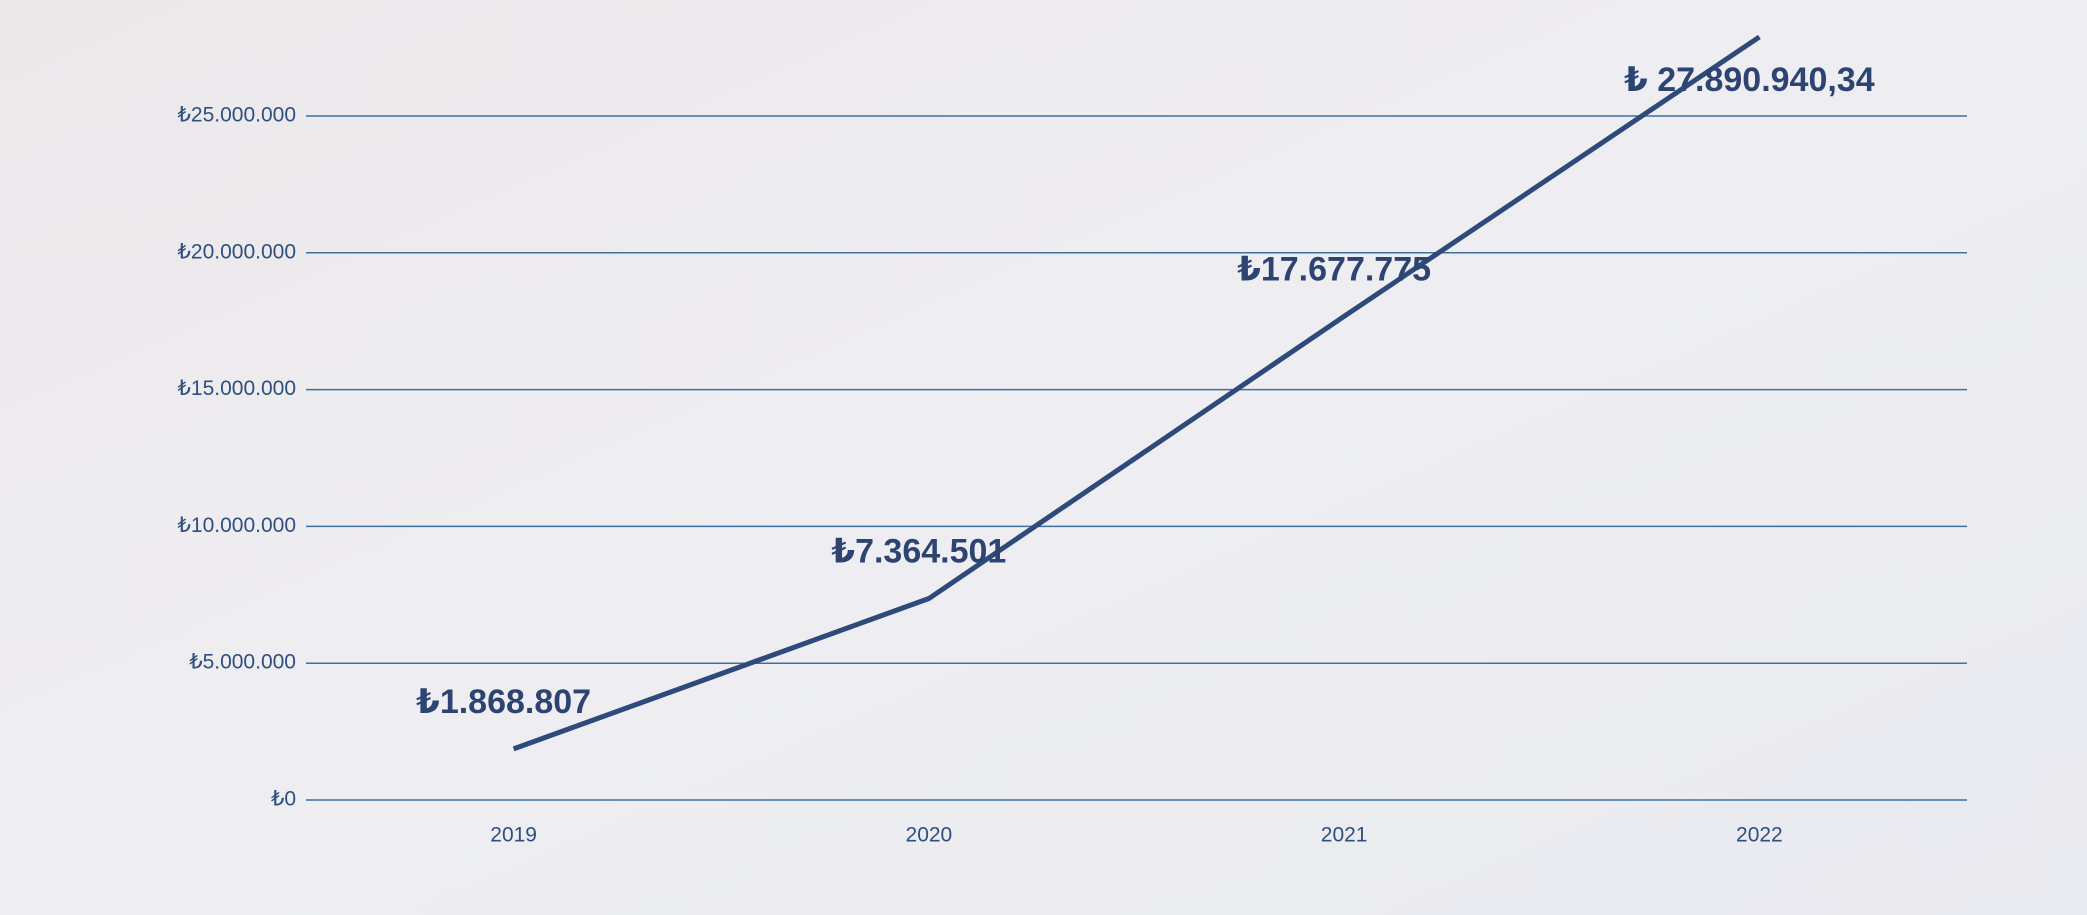  What do you see at coordinates (283, 799) in the screenshot?
I see `y-tick-label: ₺0` at bounding box center [283, 799].